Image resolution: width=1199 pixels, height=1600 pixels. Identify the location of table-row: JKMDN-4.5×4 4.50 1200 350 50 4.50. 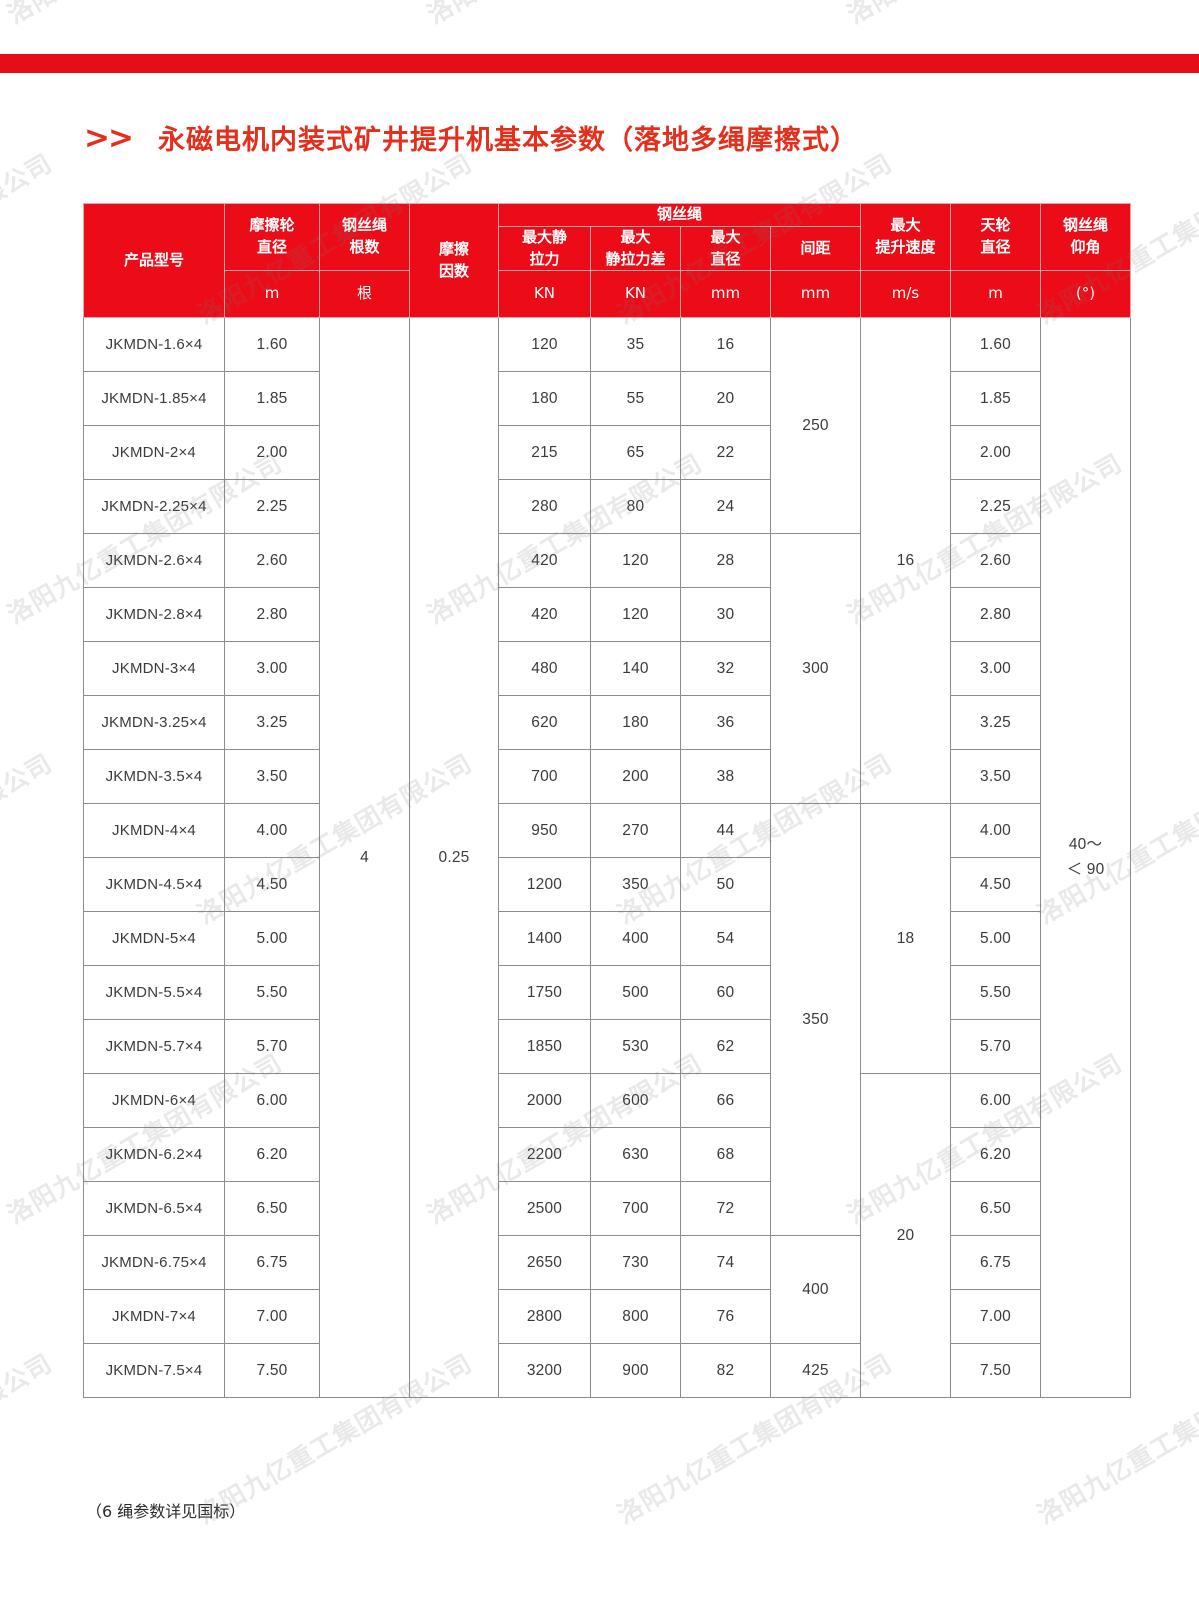
(607, 885).